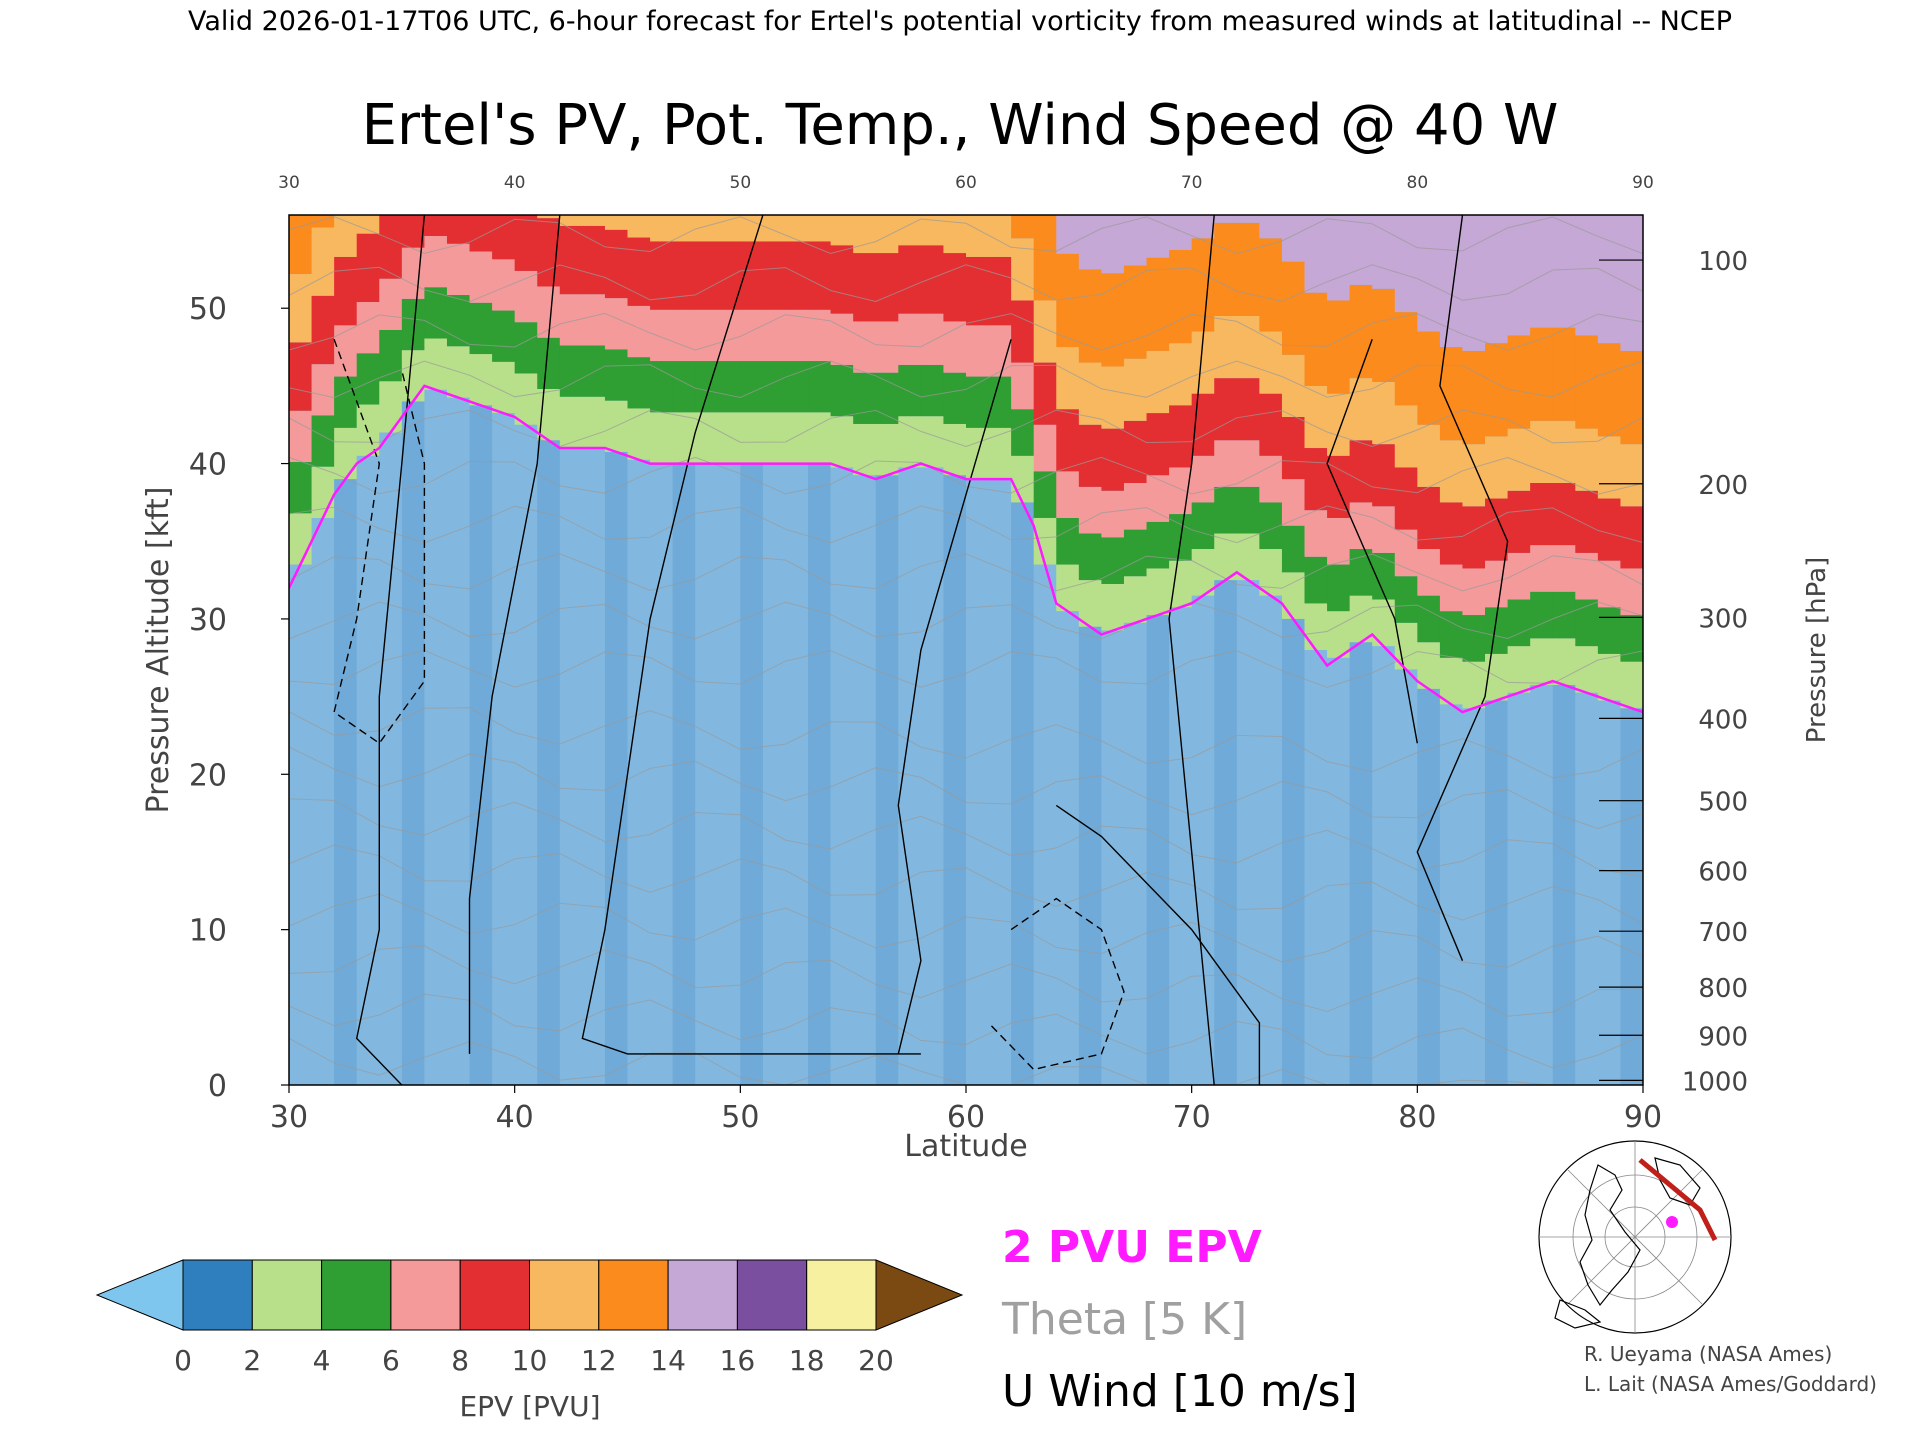 The height and width of the screenshot is (1440, 1920). I want to click on y-axis-left: 0 10 20 30 40 50, so click(239, 698).